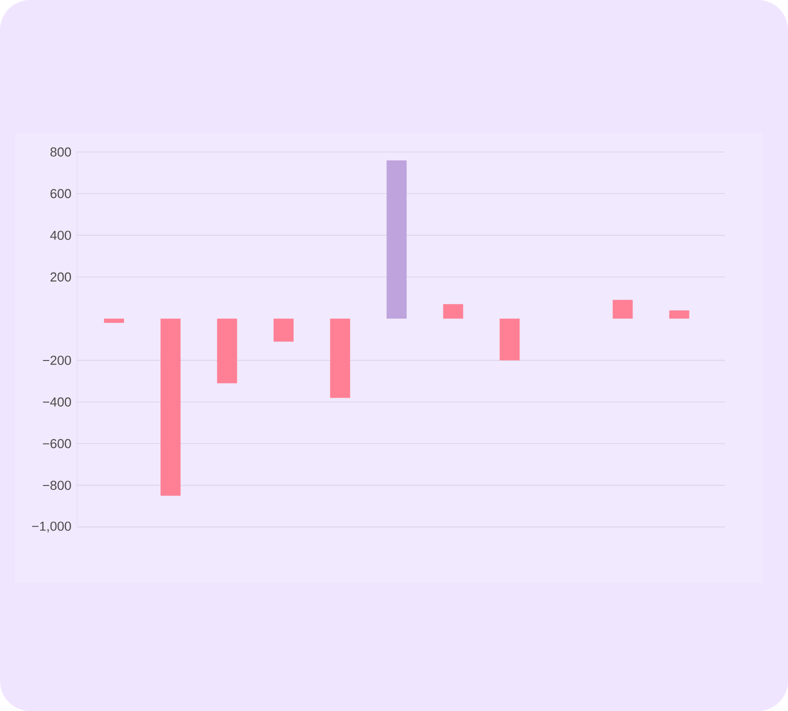 Image resolution: width=788 pixels, height=711 pixels. Describe the element at coordinates (56, 443) in the screenshot. I see `y-tick-label: −600` at that location.